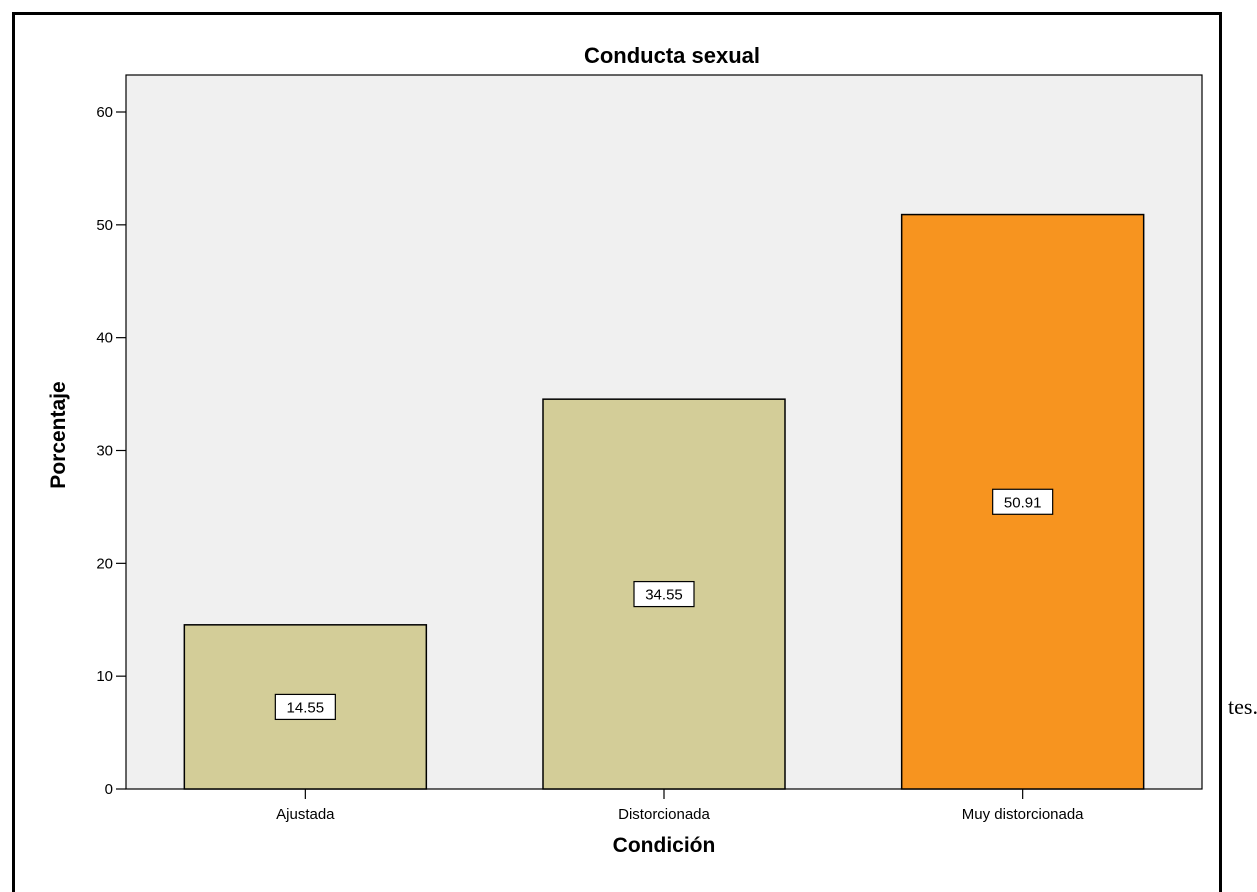 This screenshot has width=1257, height=892. What do you see at coordinates (1242, 706) in the screenshot?
I see `trailing-text: tes.` at bounding box center [1242, 706].